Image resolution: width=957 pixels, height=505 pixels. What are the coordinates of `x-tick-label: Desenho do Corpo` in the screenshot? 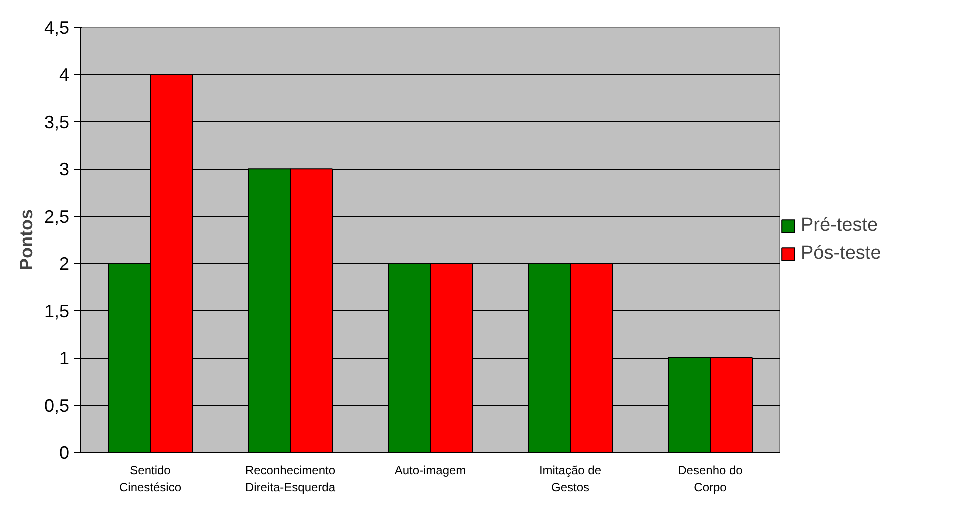 It's located at (711, 479).